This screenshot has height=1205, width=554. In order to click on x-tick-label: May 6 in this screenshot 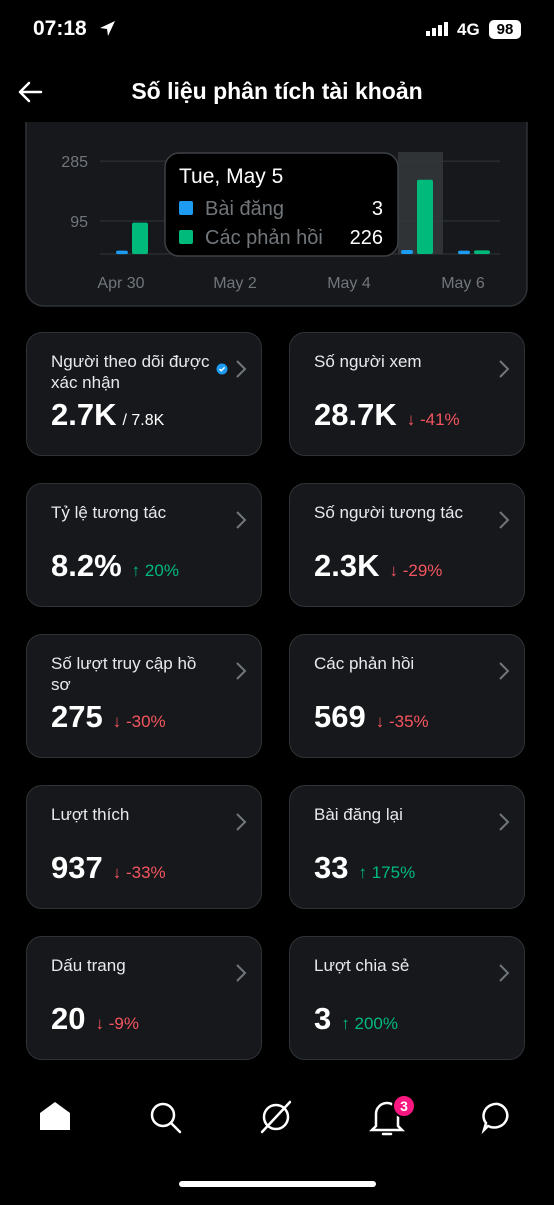, I will do `click(463, 283)`.